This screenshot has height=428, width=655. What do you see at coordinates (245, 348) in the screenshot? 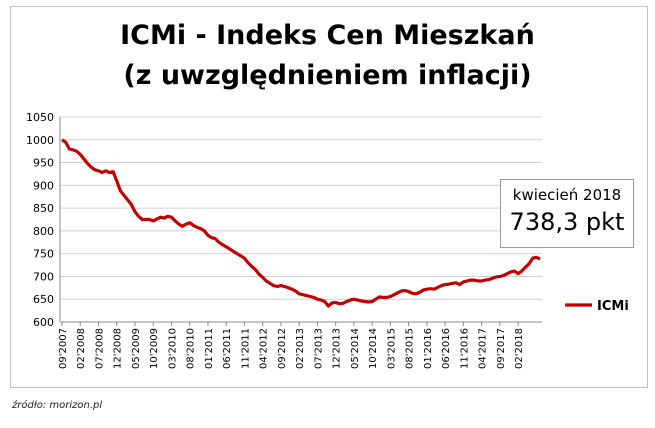
I see `x-tick-label: 11'2011` at bounding box center [245, 348].